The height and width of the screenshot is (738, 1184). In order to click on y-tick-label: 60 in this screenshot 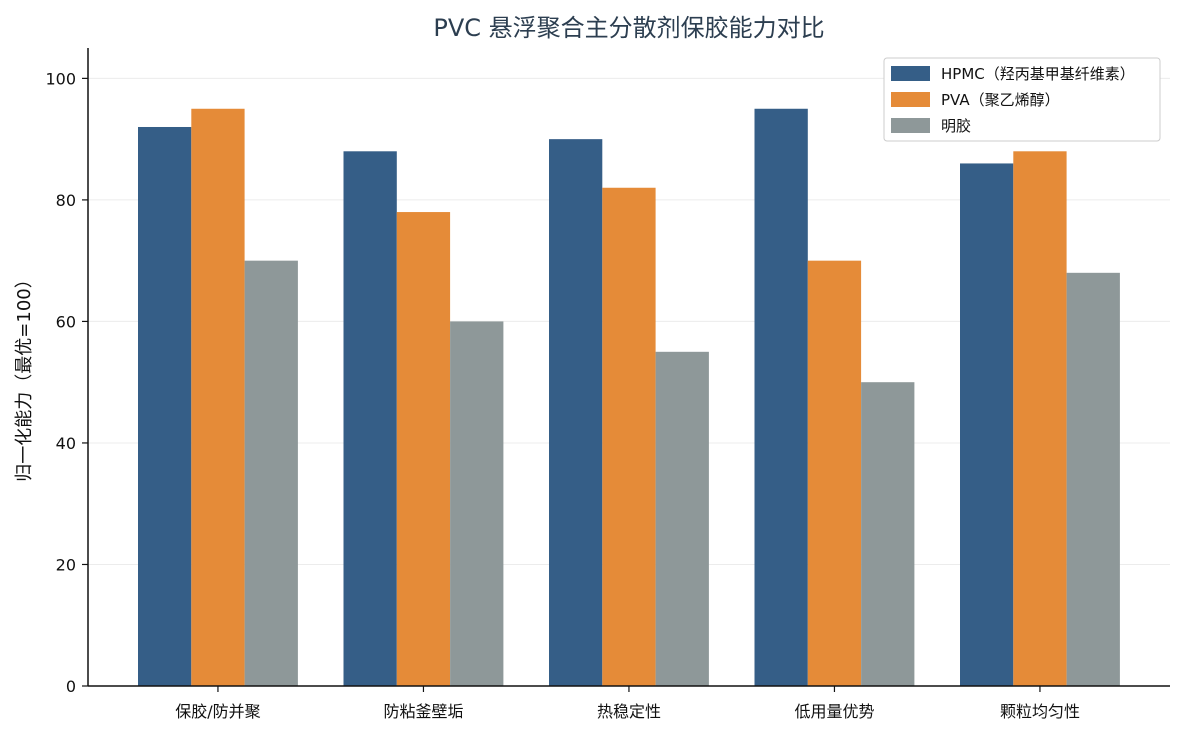, I will do `click(66, 321)`.